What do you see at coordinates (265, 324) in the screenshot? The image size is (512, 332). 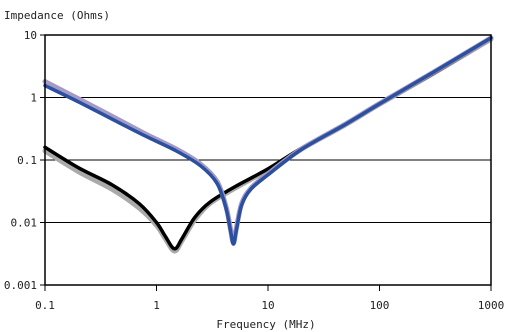 I see `x-axis-label: Frequency (MHz)` at bounding box center [265, 324].